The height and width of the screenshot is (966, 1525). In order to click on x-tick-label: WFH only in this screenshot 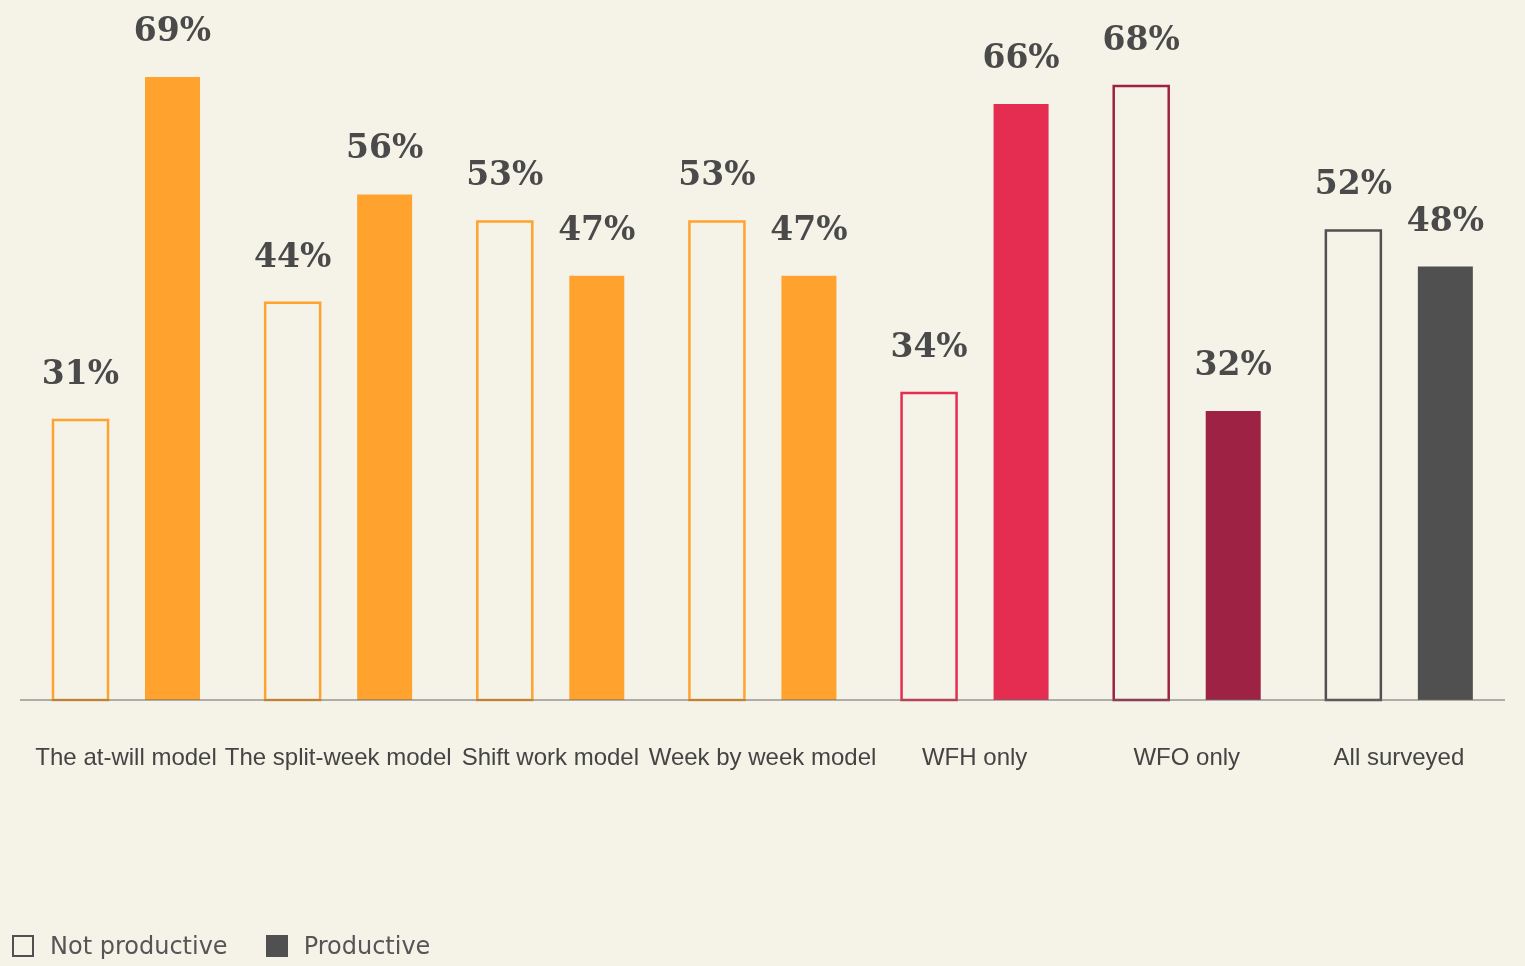, I will do `click(974, 757)`.